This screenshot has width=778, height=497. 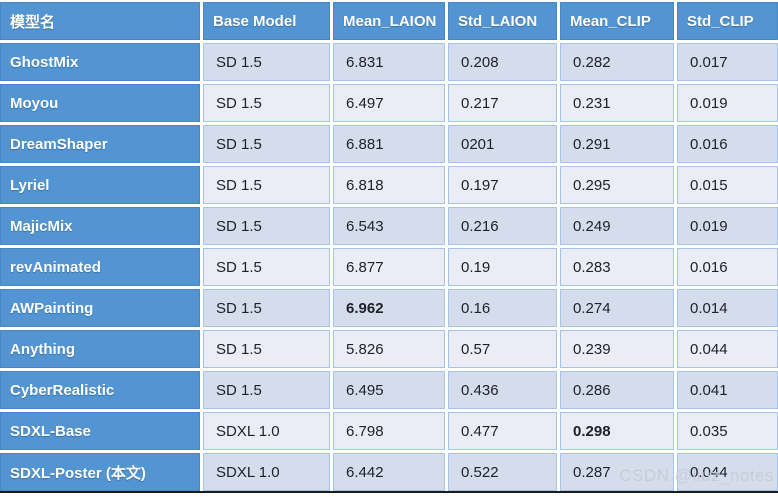 What do you see at coordinates (617, 390) in the screenshot?
I see `data-cell: 0.286` at bounding box center [617, 390].